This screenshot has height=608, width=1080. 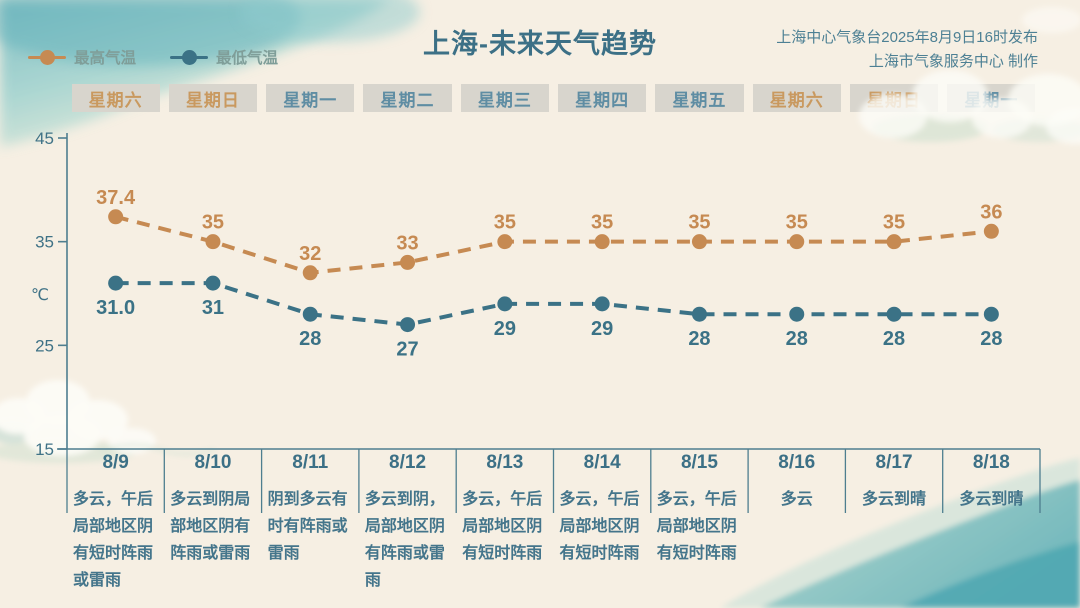 I want to click on max-temp-value-label: 37.4, so click(x=116, y=198).